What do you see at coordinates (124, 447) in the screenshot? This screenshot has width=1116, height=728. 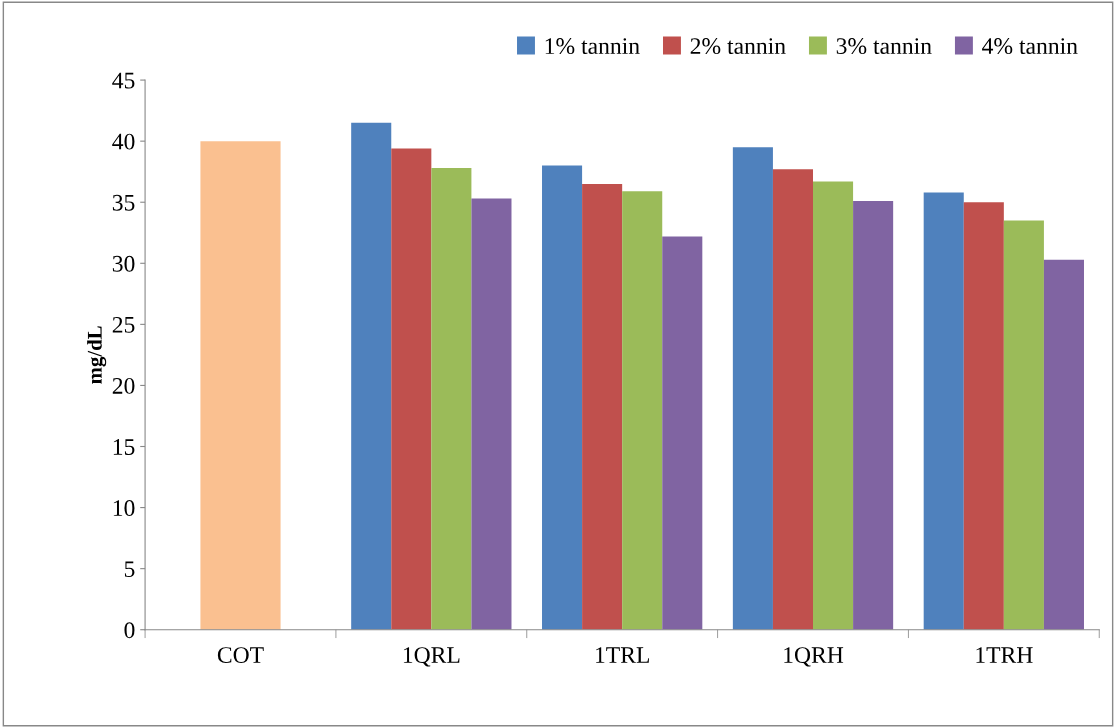 I see `y-tick-label: 15` at bounding box center [124, 447].